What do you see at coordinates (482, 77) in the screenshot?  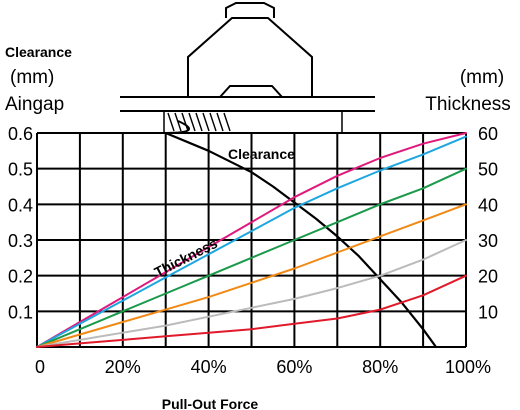 I see `y-right-label-line: (mm)` at bounding box center [482, 77].